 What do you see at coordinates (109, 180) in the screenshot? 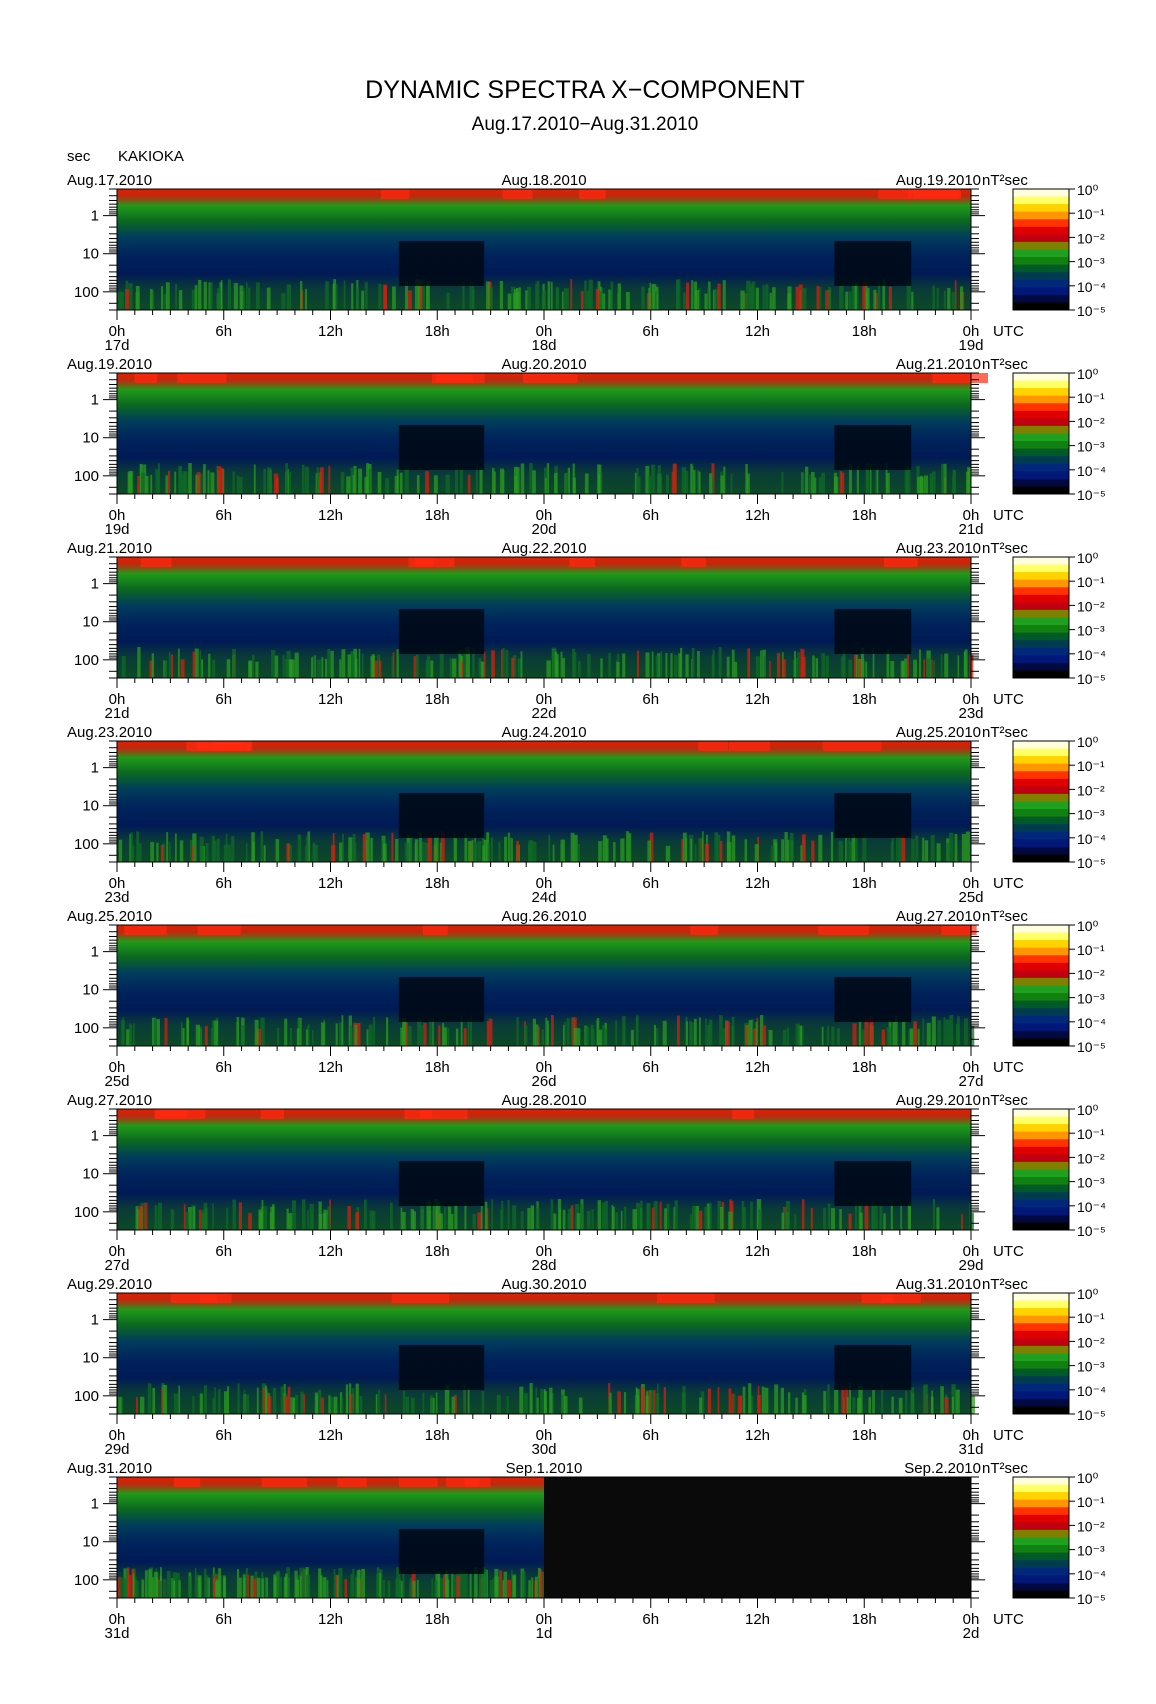
I see `panel-left-date: Aug.17.2010` at bounding box center [109, 180].